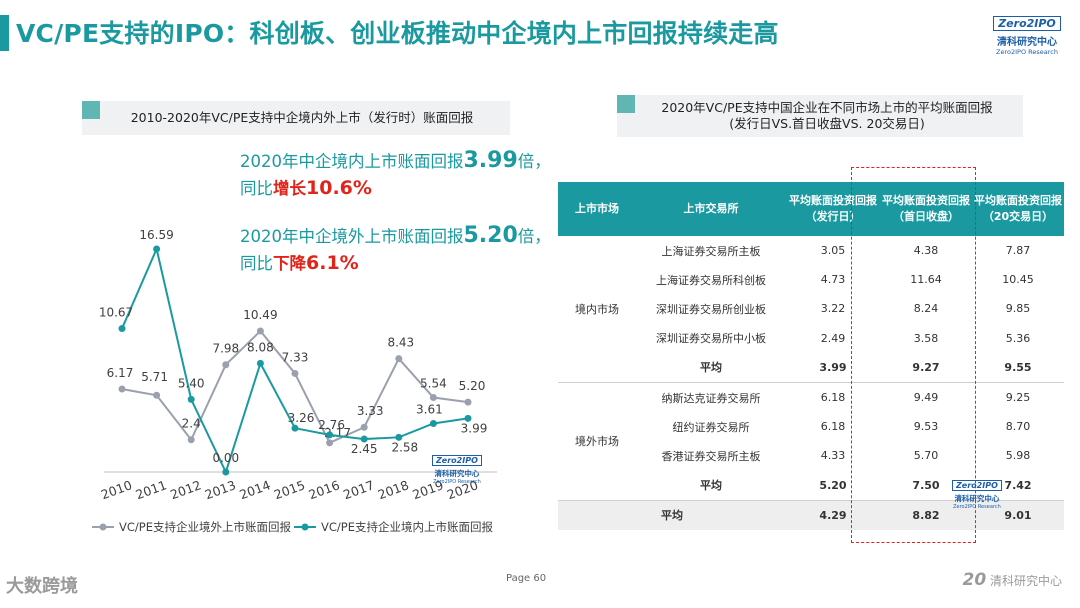 The height and width of the screenshot is (608, 1080). What do you see at coordinates (472, 386) in the screenshot?
I see `data-label: 5.20` at bounding box center [472, 386].